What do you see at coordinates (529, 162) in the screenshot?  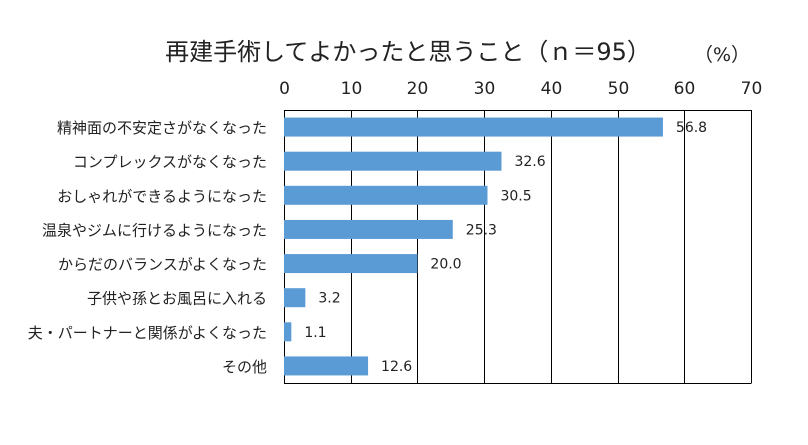 I see `data-label: 32.6` at bounding box center [529, 162].